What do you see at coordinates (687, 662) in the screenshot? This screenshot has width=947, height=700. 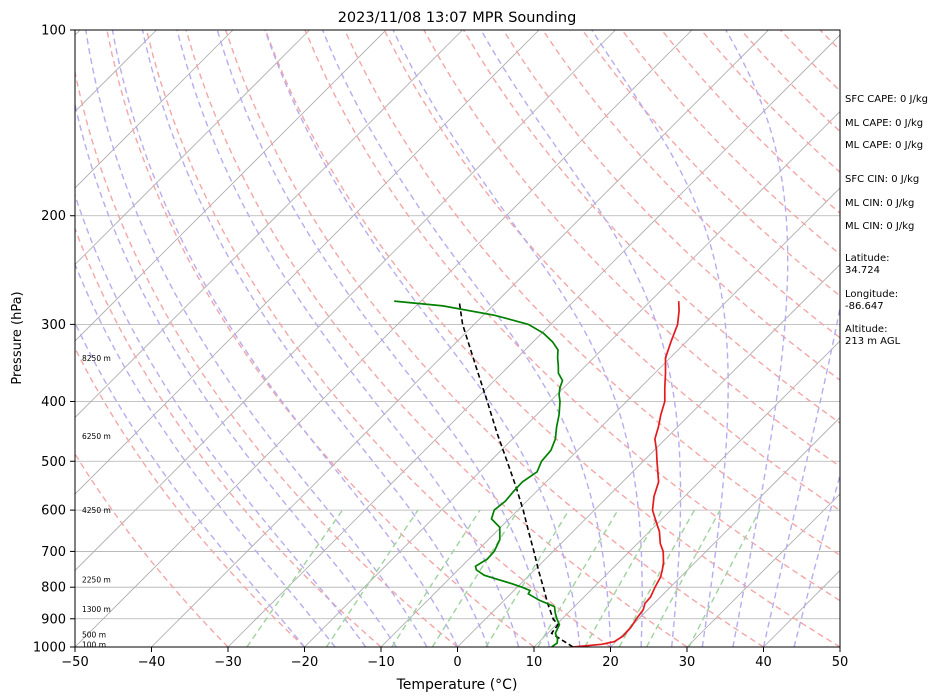 I see `x-tick-label: 30` at bounding box center [687, 662].